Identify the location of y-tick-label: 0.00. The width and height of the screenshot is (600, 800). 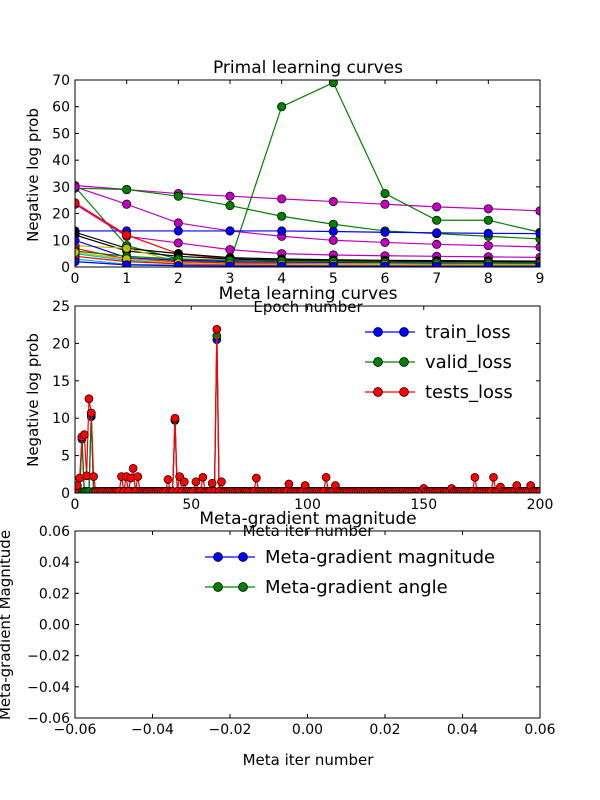
(54, 626).